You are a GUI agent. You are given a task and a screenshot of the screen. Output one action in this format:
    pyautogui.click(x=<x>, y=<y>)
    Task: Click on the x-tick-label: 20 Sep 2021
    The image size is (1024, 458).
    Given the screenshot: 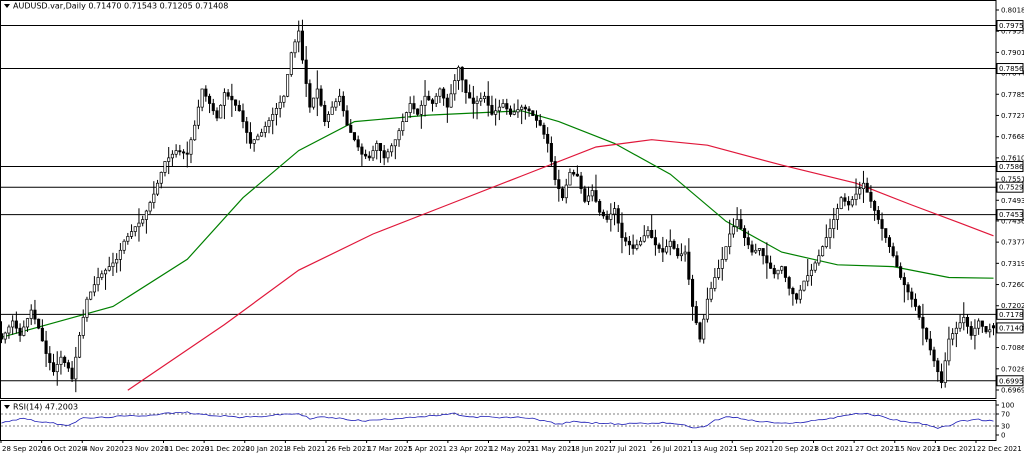 What is the action you would take?
    pyautogui.click(x=796, y=449)
    